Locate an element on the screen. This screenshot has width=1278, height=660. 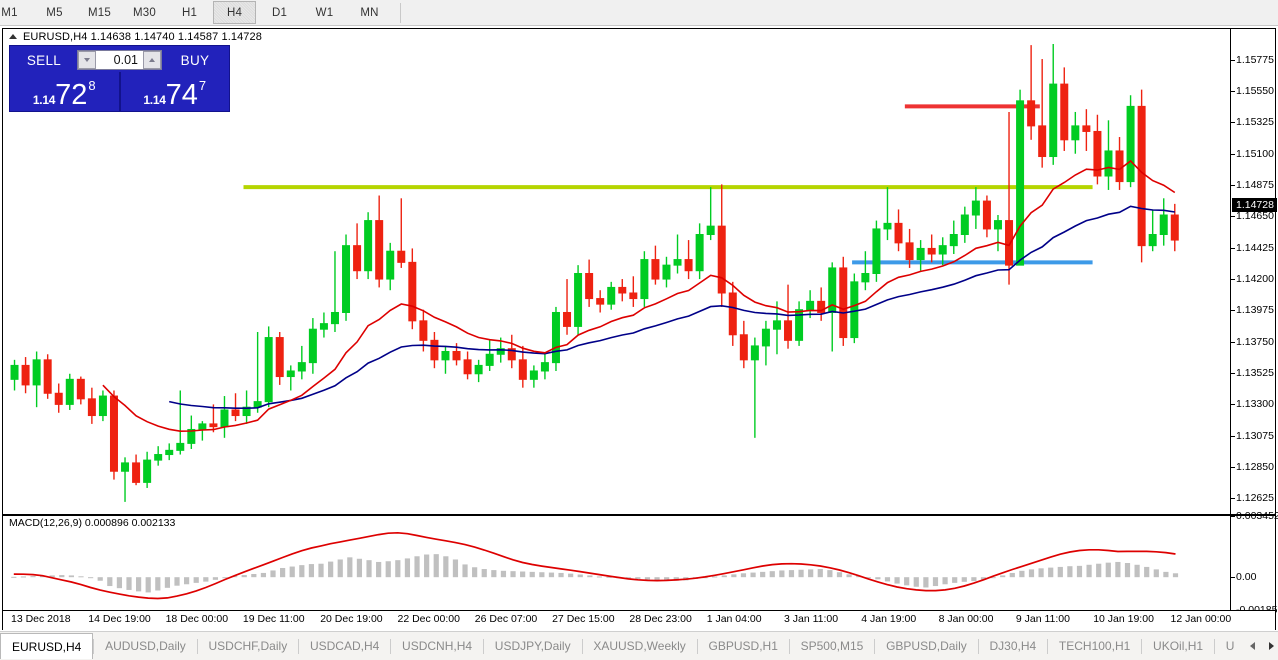
trade-panel-prices: 1.14 72 8 1.14 74 7 is located at coordinates (119, 91).